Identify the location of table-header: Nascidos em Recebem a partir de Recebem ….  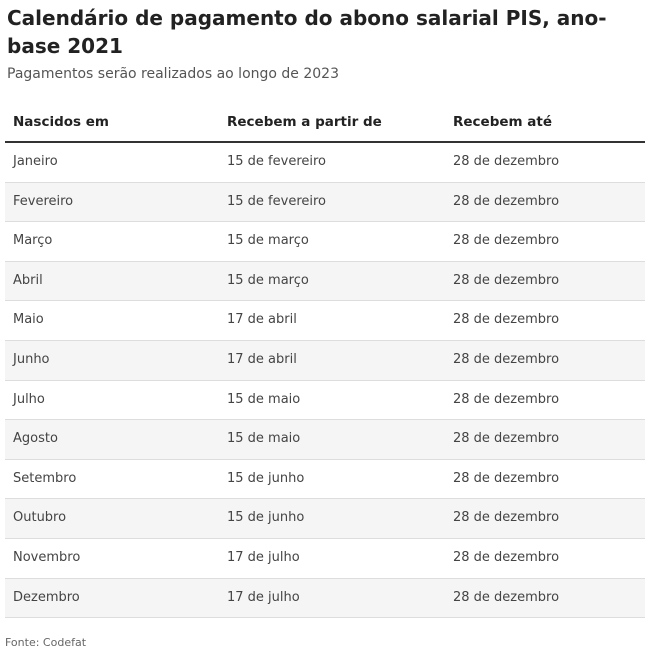
(325, 124).